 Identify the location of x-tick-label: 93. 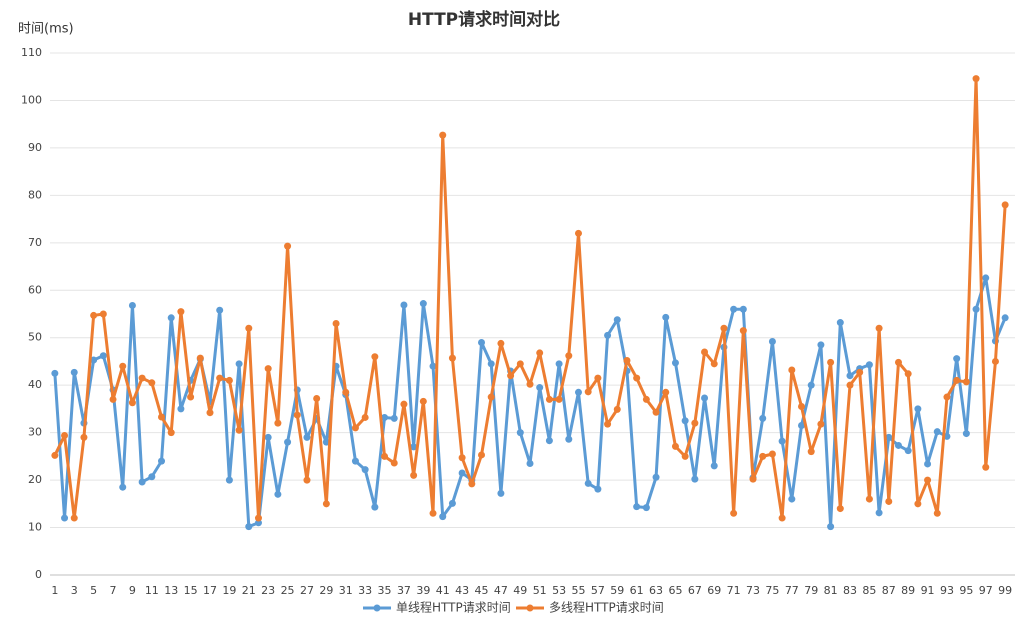
(947, 590).